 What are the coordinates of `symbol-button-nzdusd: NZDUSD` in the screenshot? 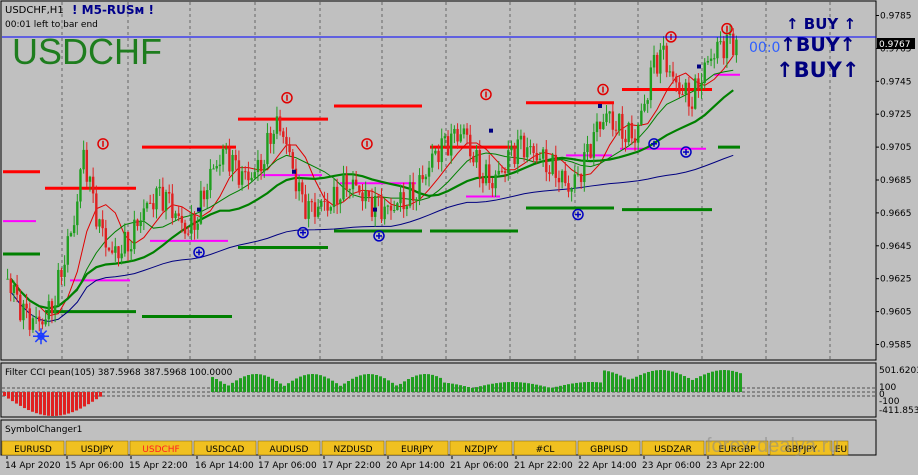 It's located at (353, 448).